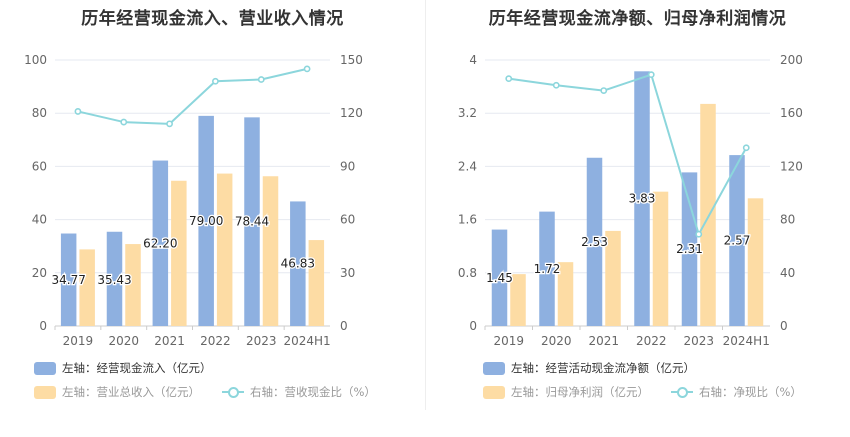  I want to click on data-label: 35.43, so click(114, 280).